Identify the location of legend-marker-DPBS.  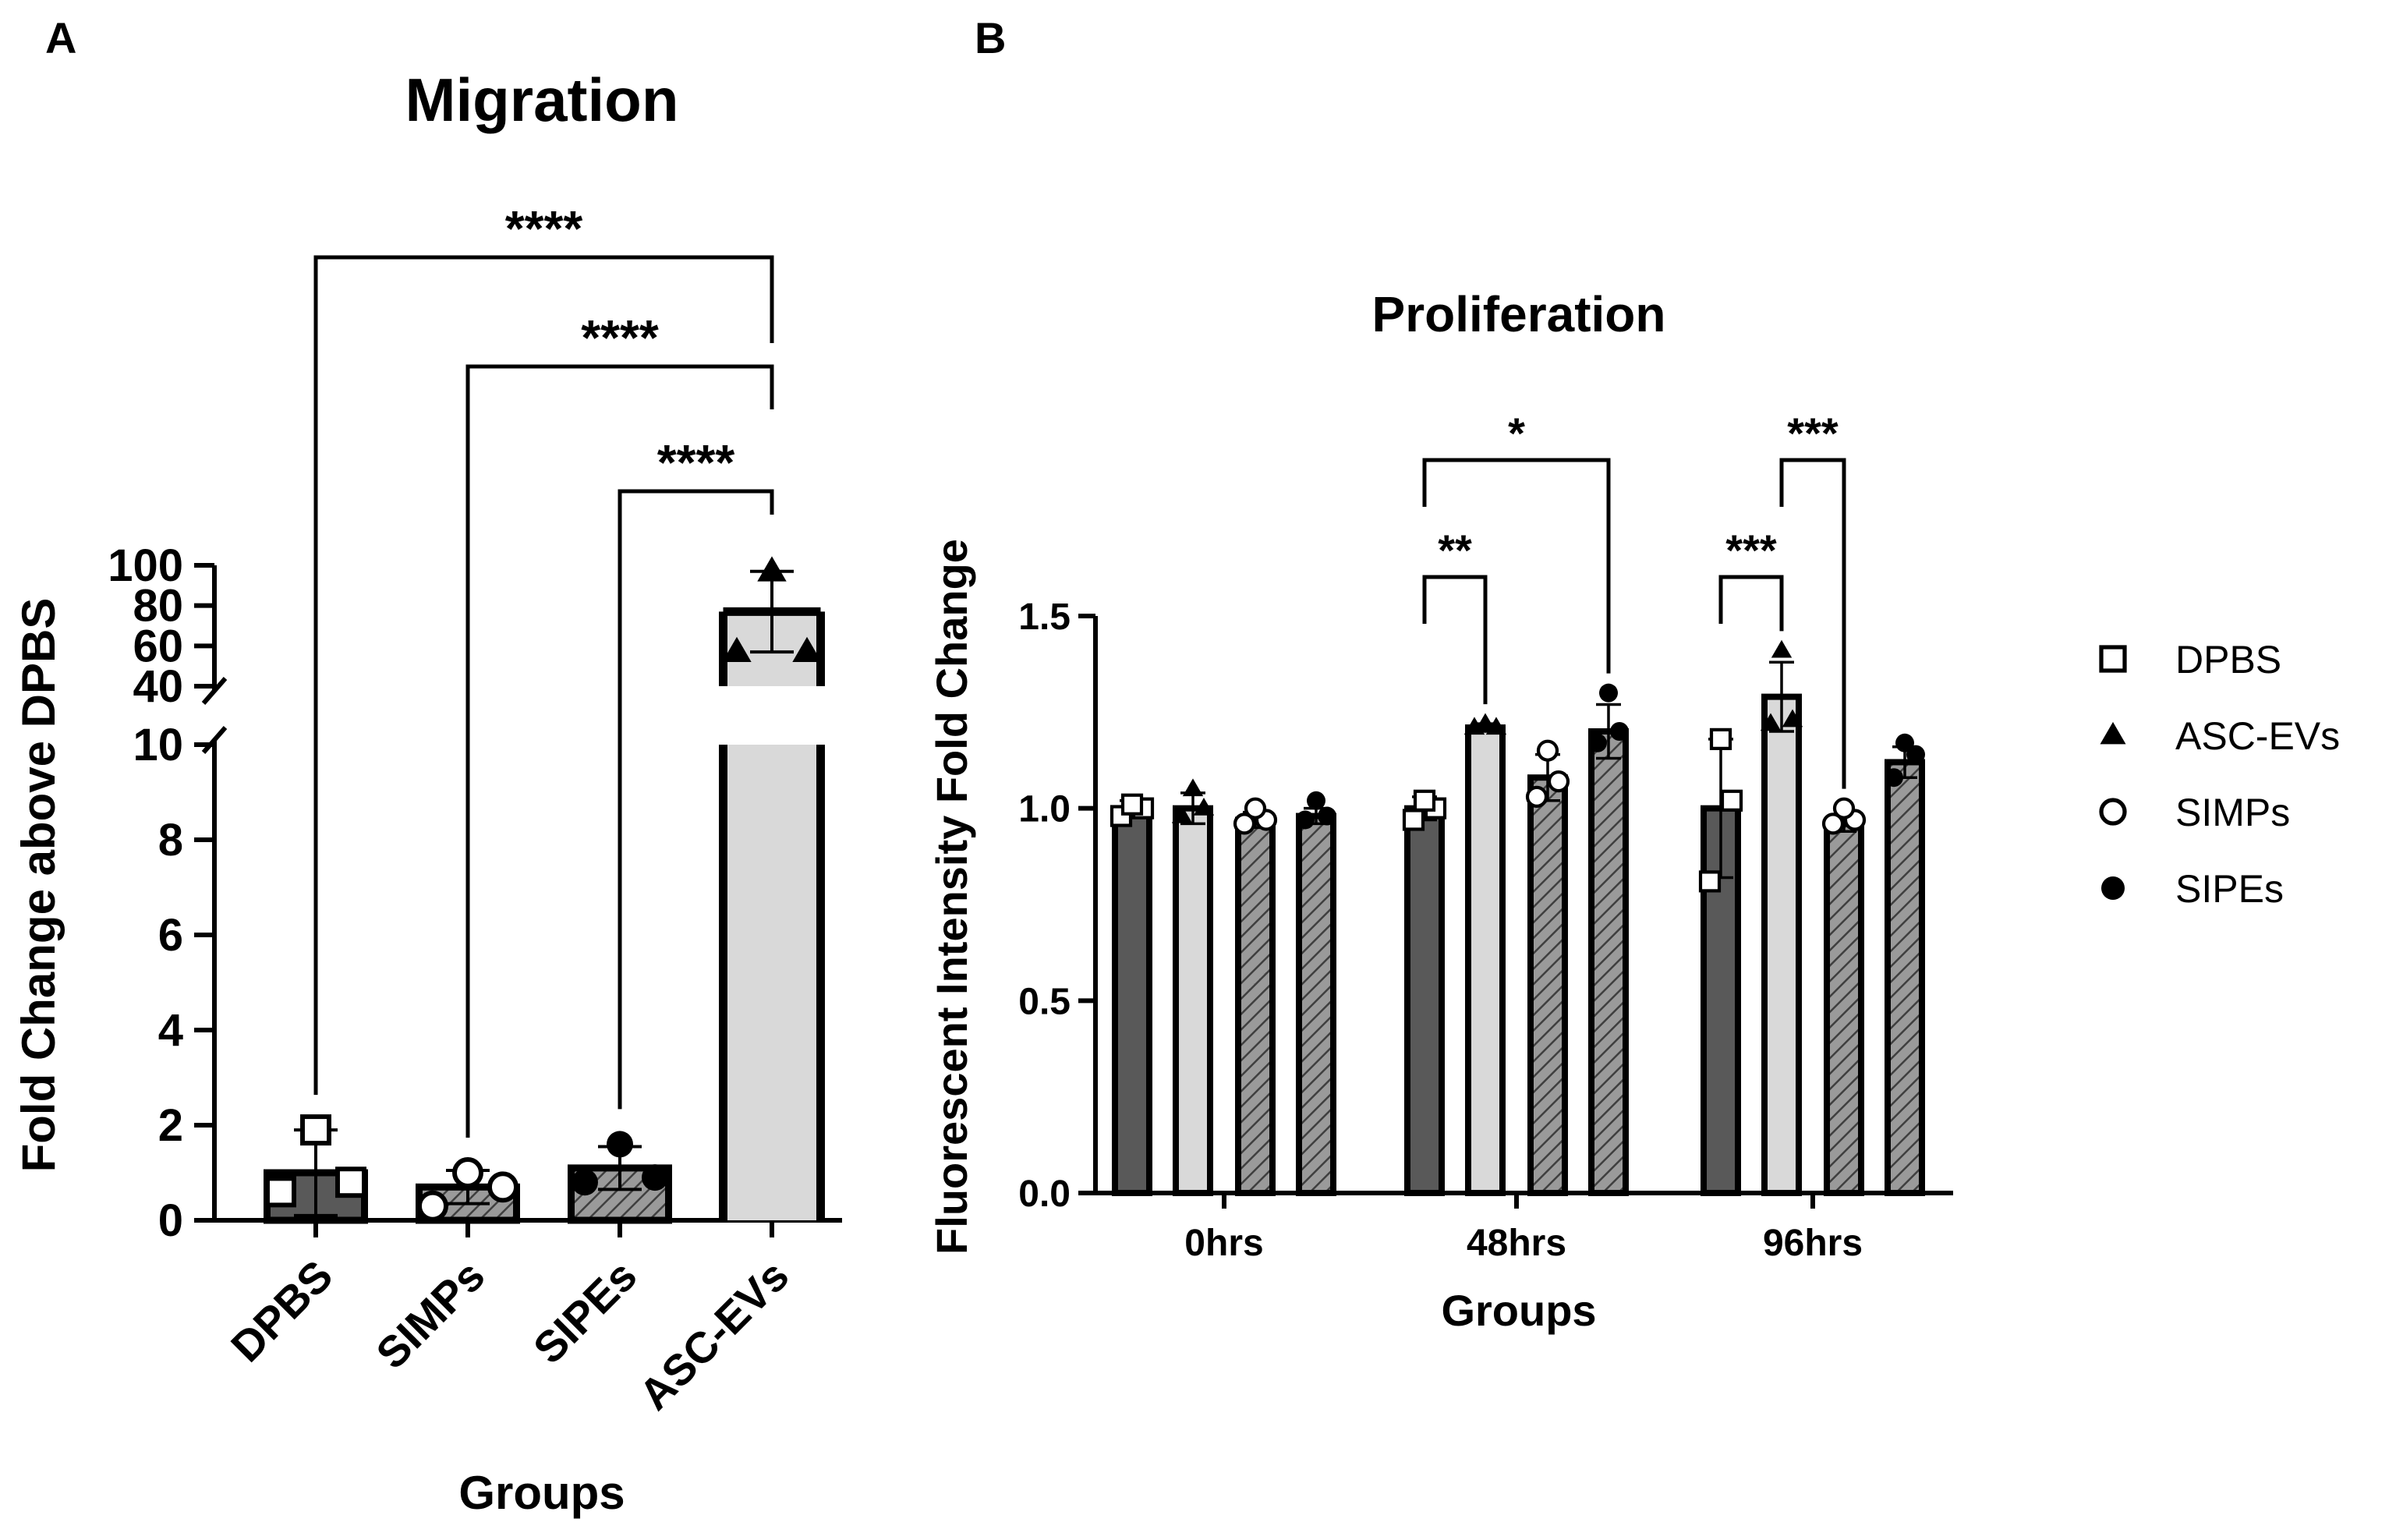
(2113, 659).